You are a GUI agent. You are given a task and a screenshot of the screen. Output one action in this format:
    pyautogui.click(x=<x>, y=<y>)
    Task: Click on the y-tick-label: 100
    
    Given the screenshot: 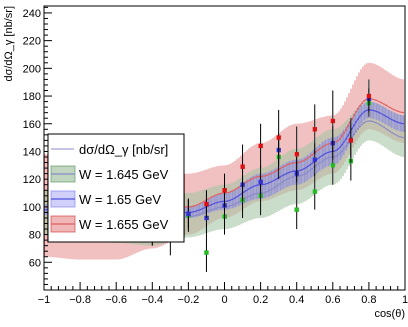 What is the action you would take?
    pyautogui.click(x=32, y=208)
    